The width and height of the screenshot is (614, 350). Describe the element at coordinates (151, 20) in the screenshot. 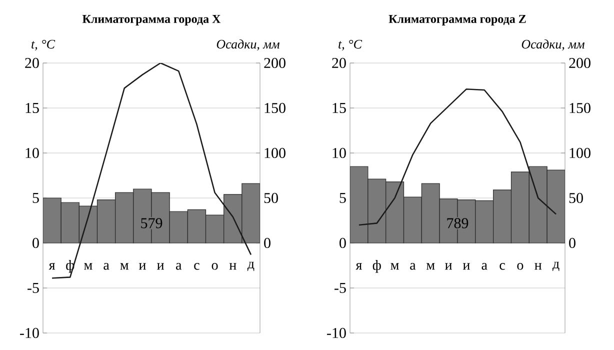

I see `chart-title: Климатограмма города X` at that location.